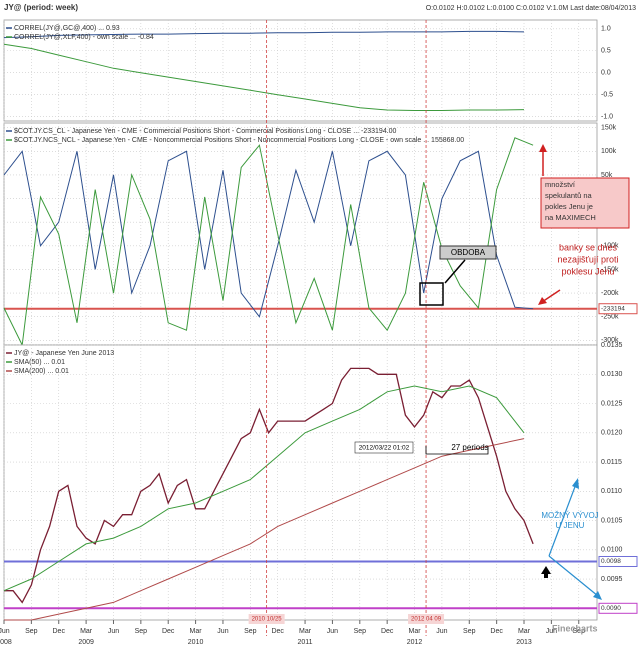 Image resolution: width=640 pixels, height=661 pixels. Describe the element at coordinates (524, 642) in the screenshot. I see `x-year-label: 2013` at that location.